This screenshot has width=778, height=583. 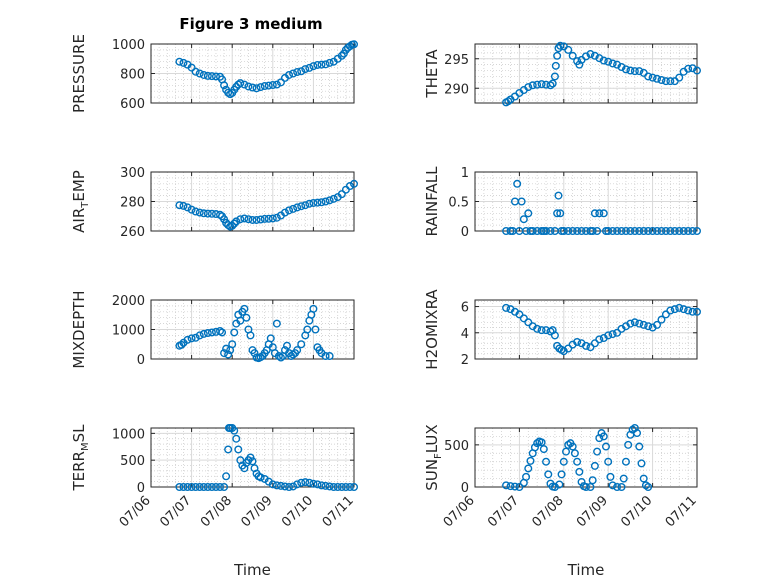 What do you see at coordinates (132, 203) in the screenshot?
I see `y-tick-label: 280` at bounding box center [132, 203].